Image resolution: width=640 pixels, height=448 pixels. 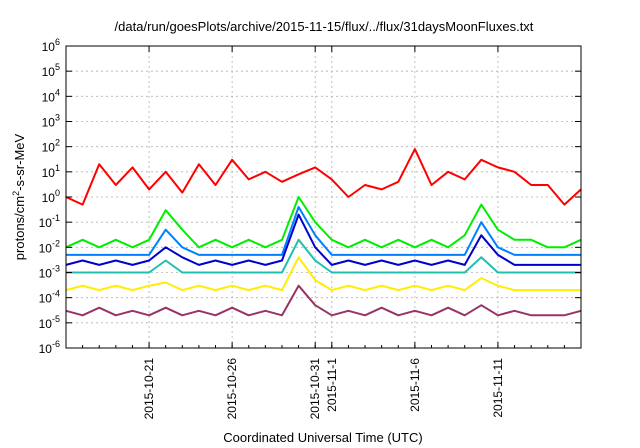 What do you see at coordinates (49, 322) in the screenshot?
I see `y-tick-label: 10⁻⁵` at bounding box center [49, 322].